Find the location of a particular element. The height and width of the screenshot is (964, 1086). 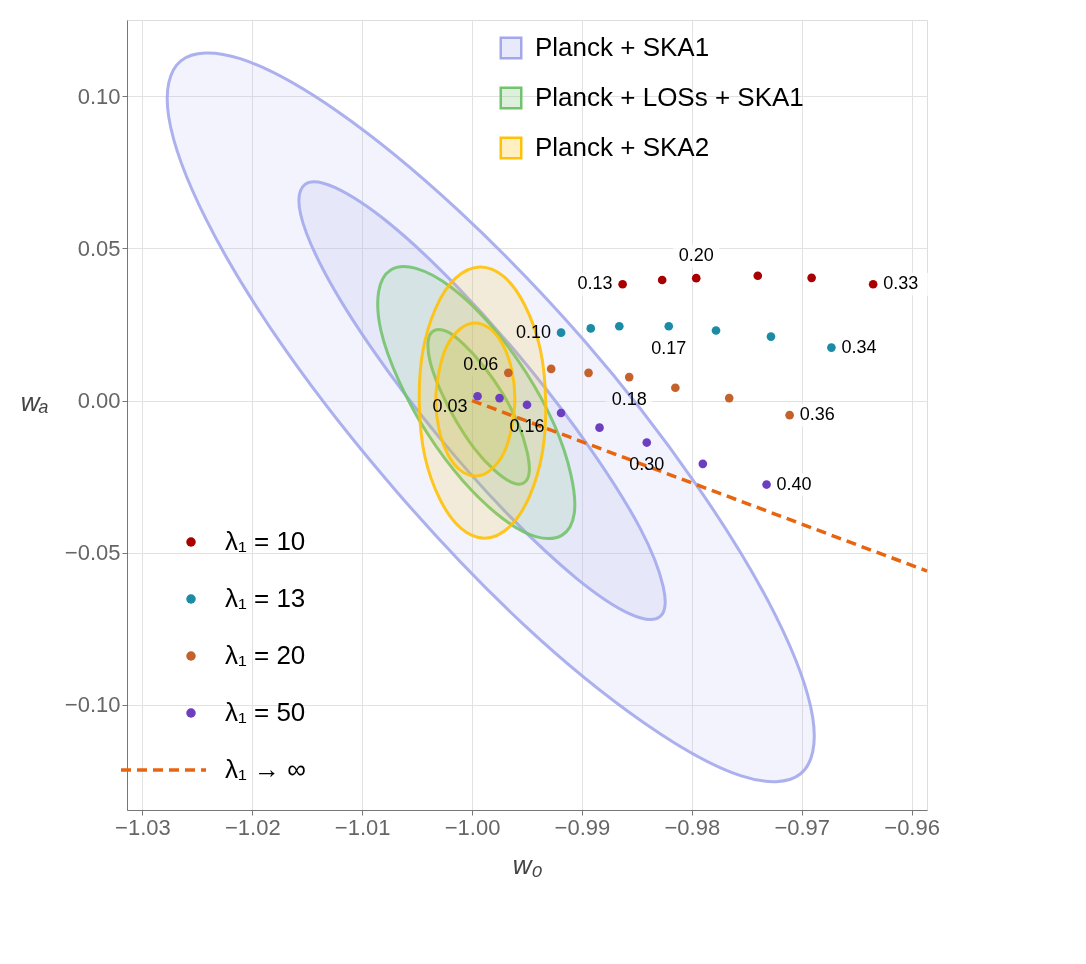

legend-label: Planck + SKA2 is located at coordinates (622, 147).